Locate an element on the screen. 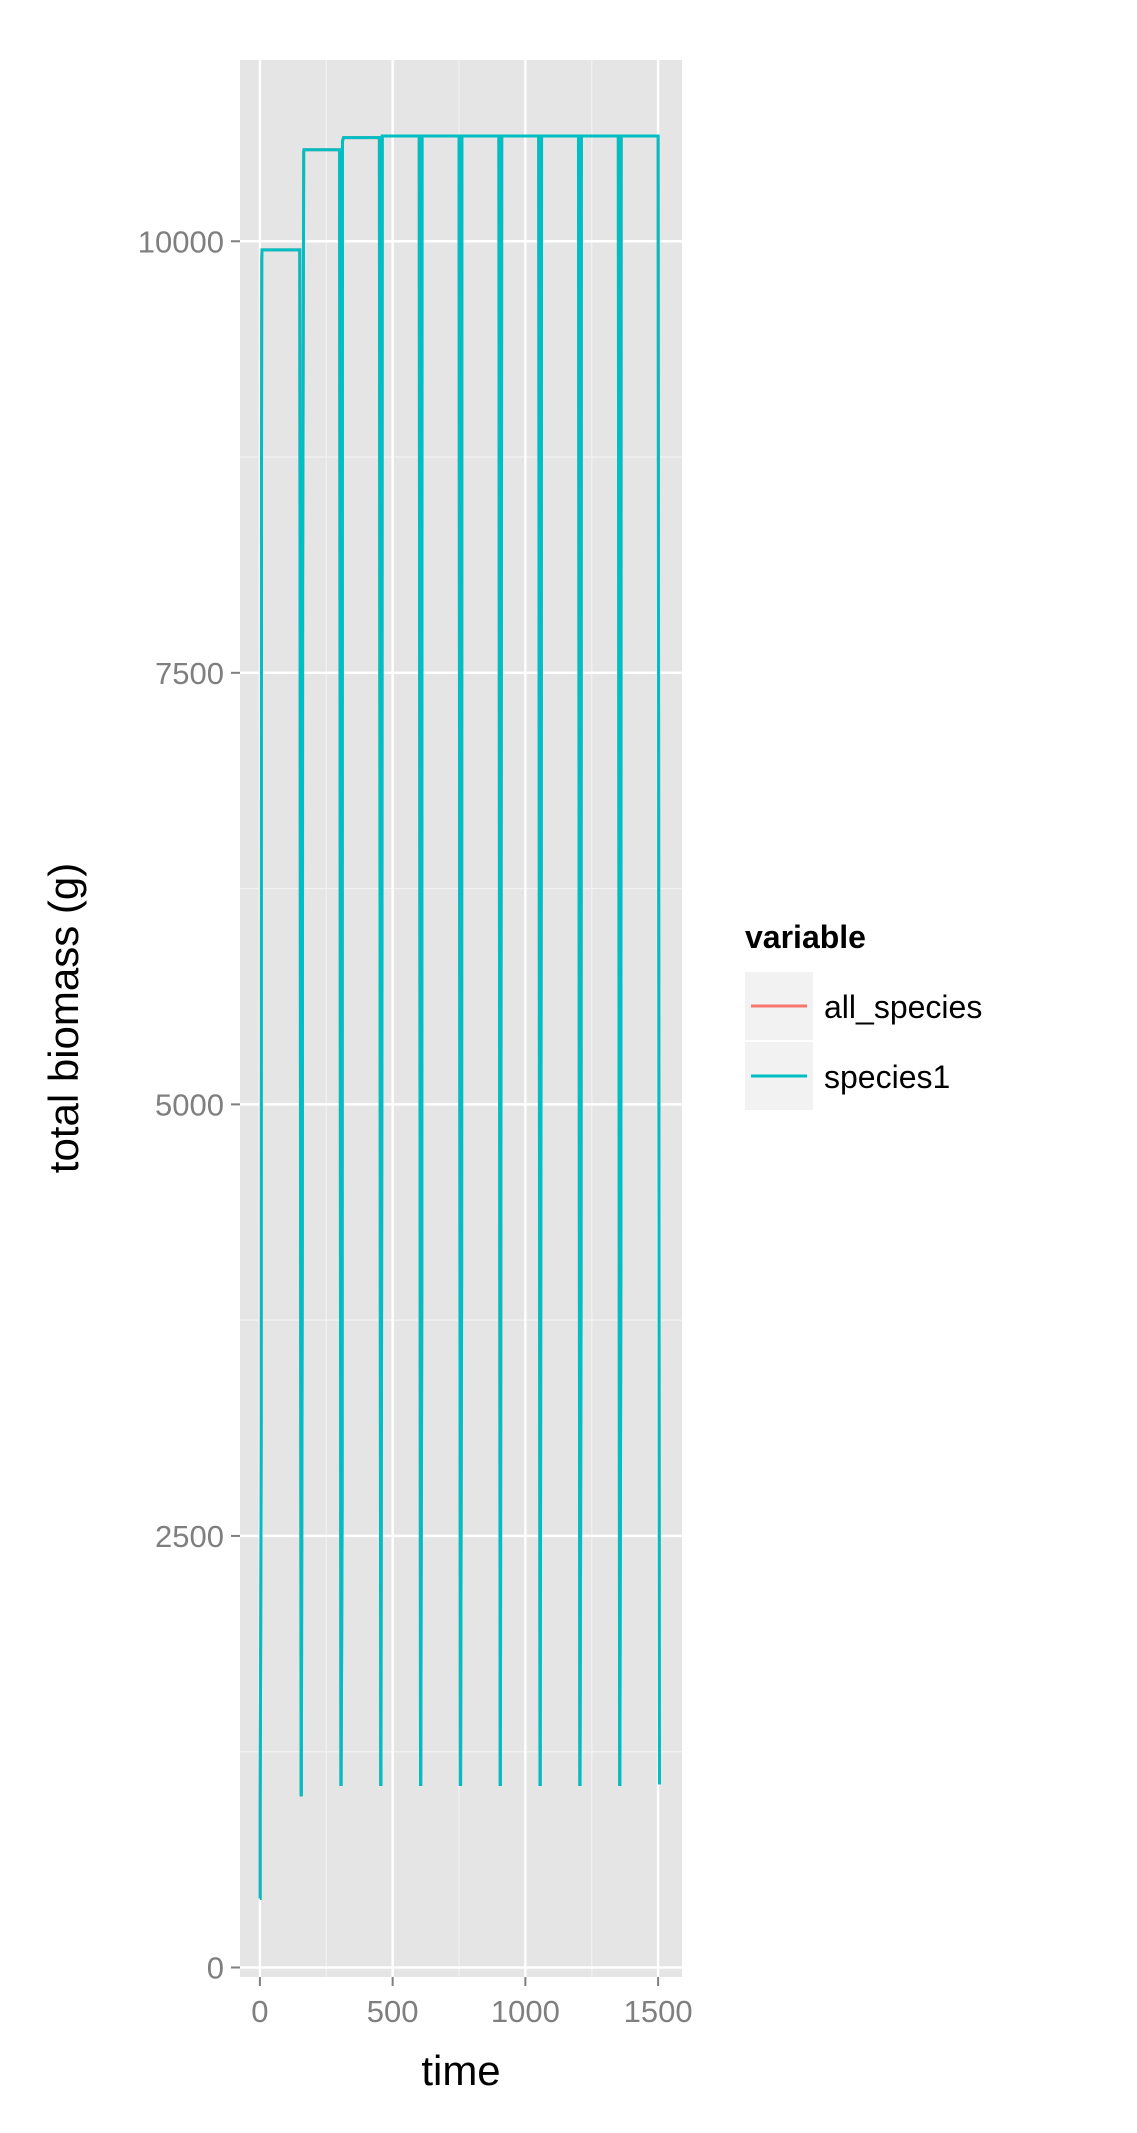 The width and height of the screenshot is (1137, 2133). legend-title: variable is located at coordinates (805, 937).